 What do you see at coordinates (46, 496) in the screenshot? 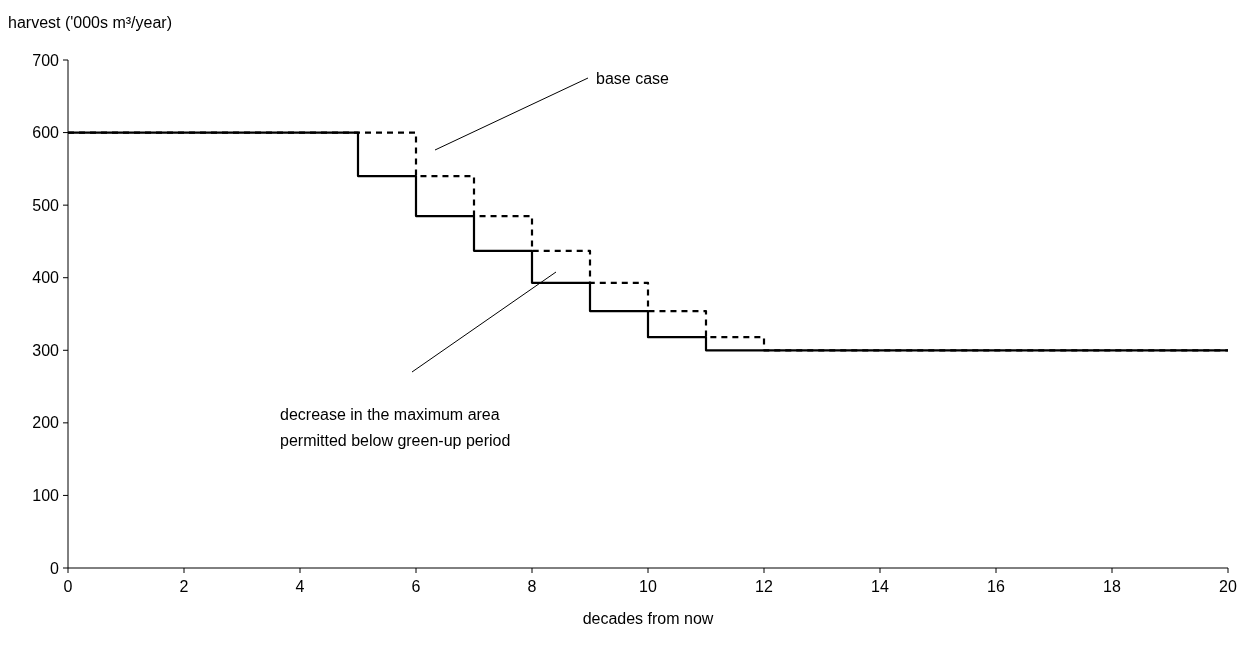
I see `y-tick-label: 100` at bounding box center [46, 496].